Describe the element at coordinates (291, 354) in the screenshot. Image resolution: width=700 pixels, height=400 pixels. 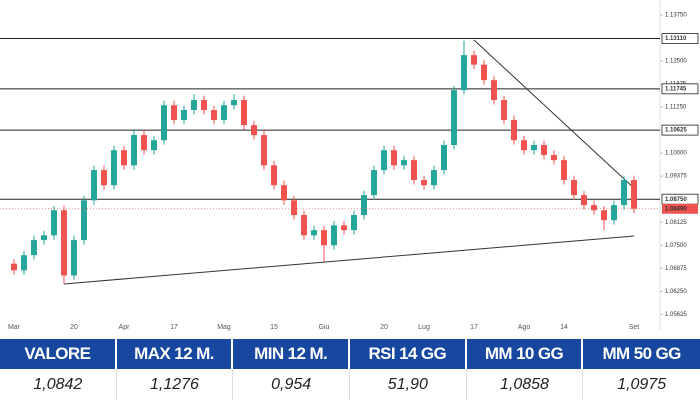
I see `column-header: MIN 12 M.` at that location.